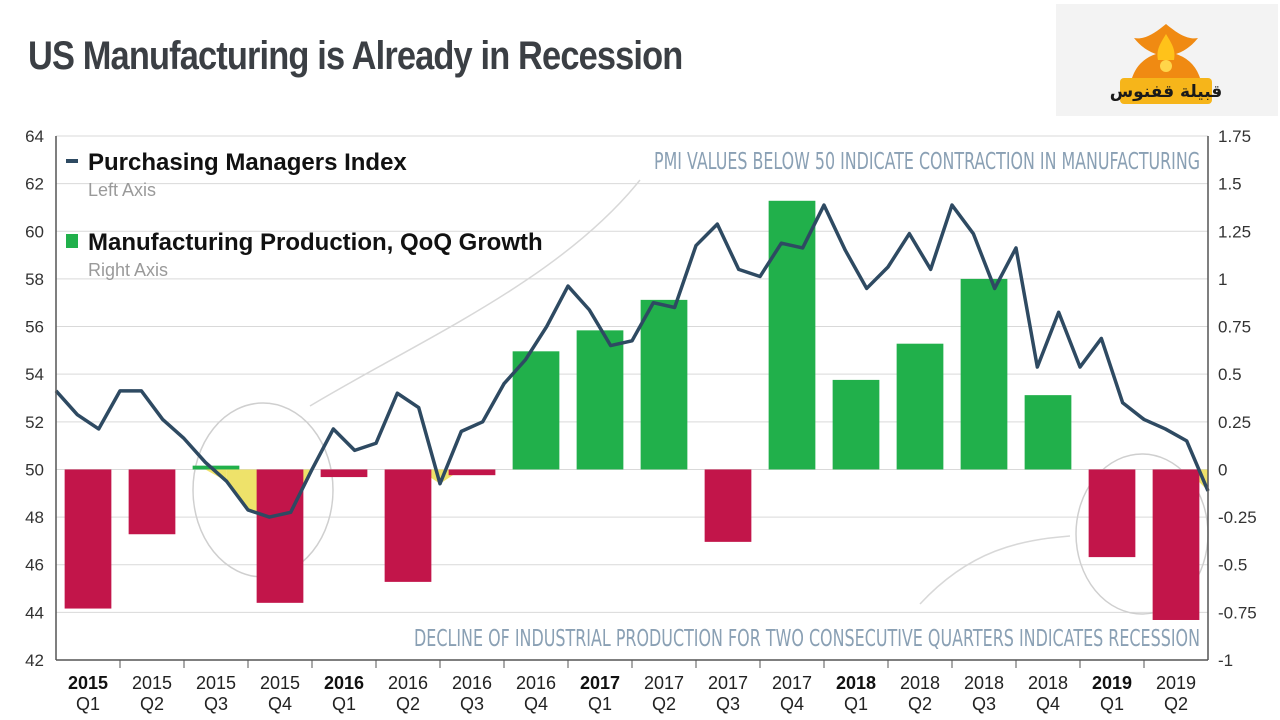 The image size is (1280, 720). Describe the element at coordinates (72, 241) in the screenshot. I see `legend-production-swatch` at that location.